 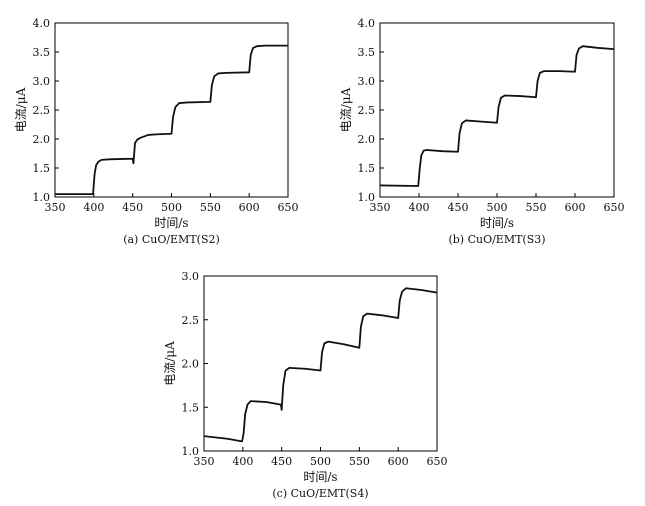 What do you see at coordinates (132, 207) in the screenshot?
I see `chart-a-x-tick-label: 450` at bounding box center [132, 207].